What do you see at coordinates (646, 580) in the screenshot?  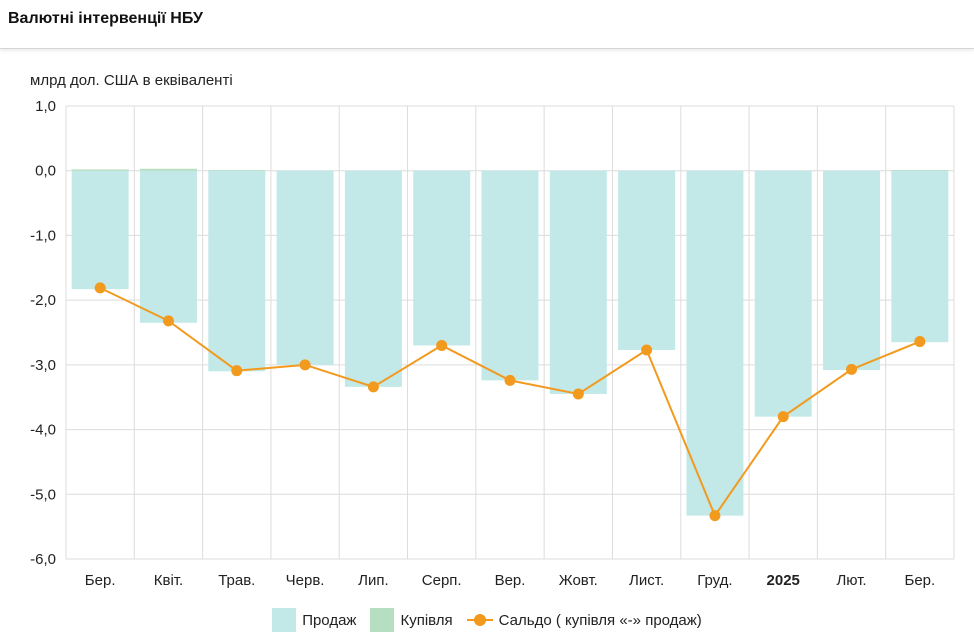 I see `x-tick-label: Лист.` at bounding box center [646, 580].